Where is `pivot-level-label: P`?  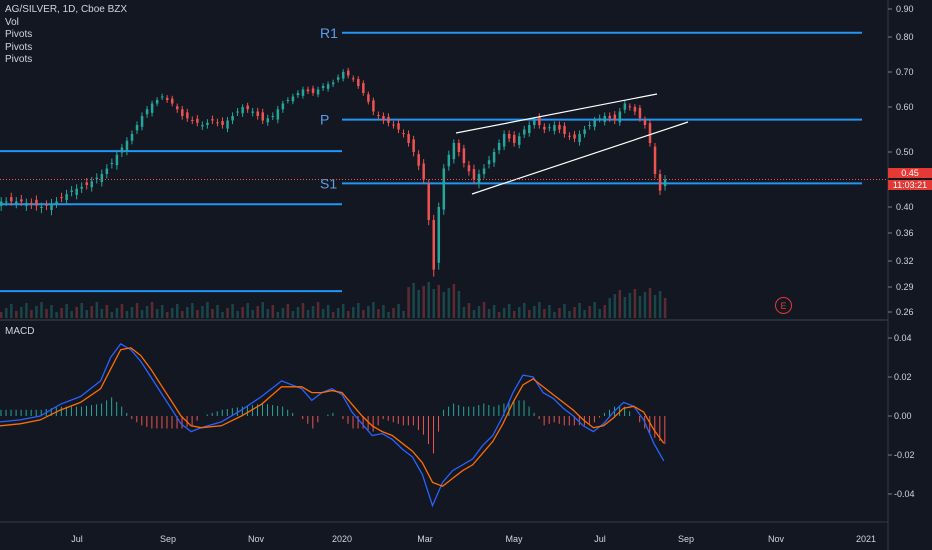 pivot-level-label: P is located at coordinates (324, 120).